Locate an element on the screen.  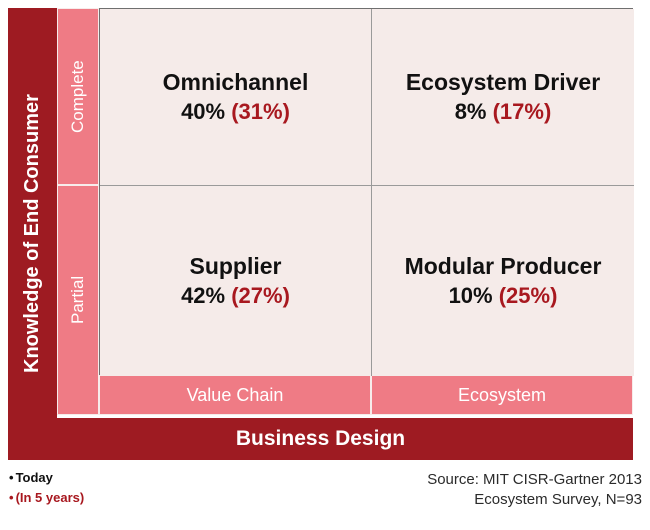
legend-item-today: • Today is located at coordinates (46, 478).